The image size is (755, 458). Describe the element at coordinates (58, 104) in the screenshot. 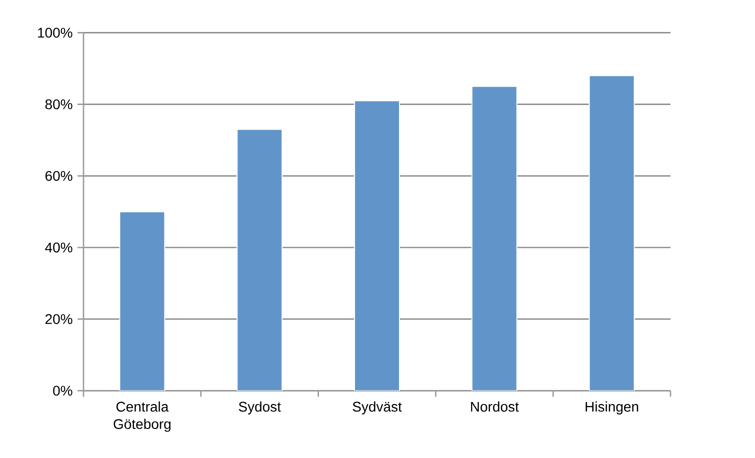

I see `y-tick-label: 80%` at that location.